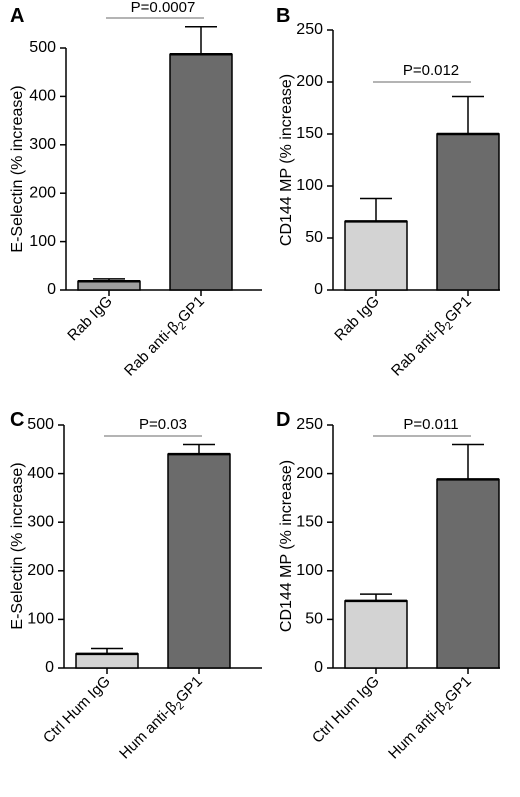 This screenshot has height=797, width=520. I want to click on panel-letter: C, so click(17, 420).